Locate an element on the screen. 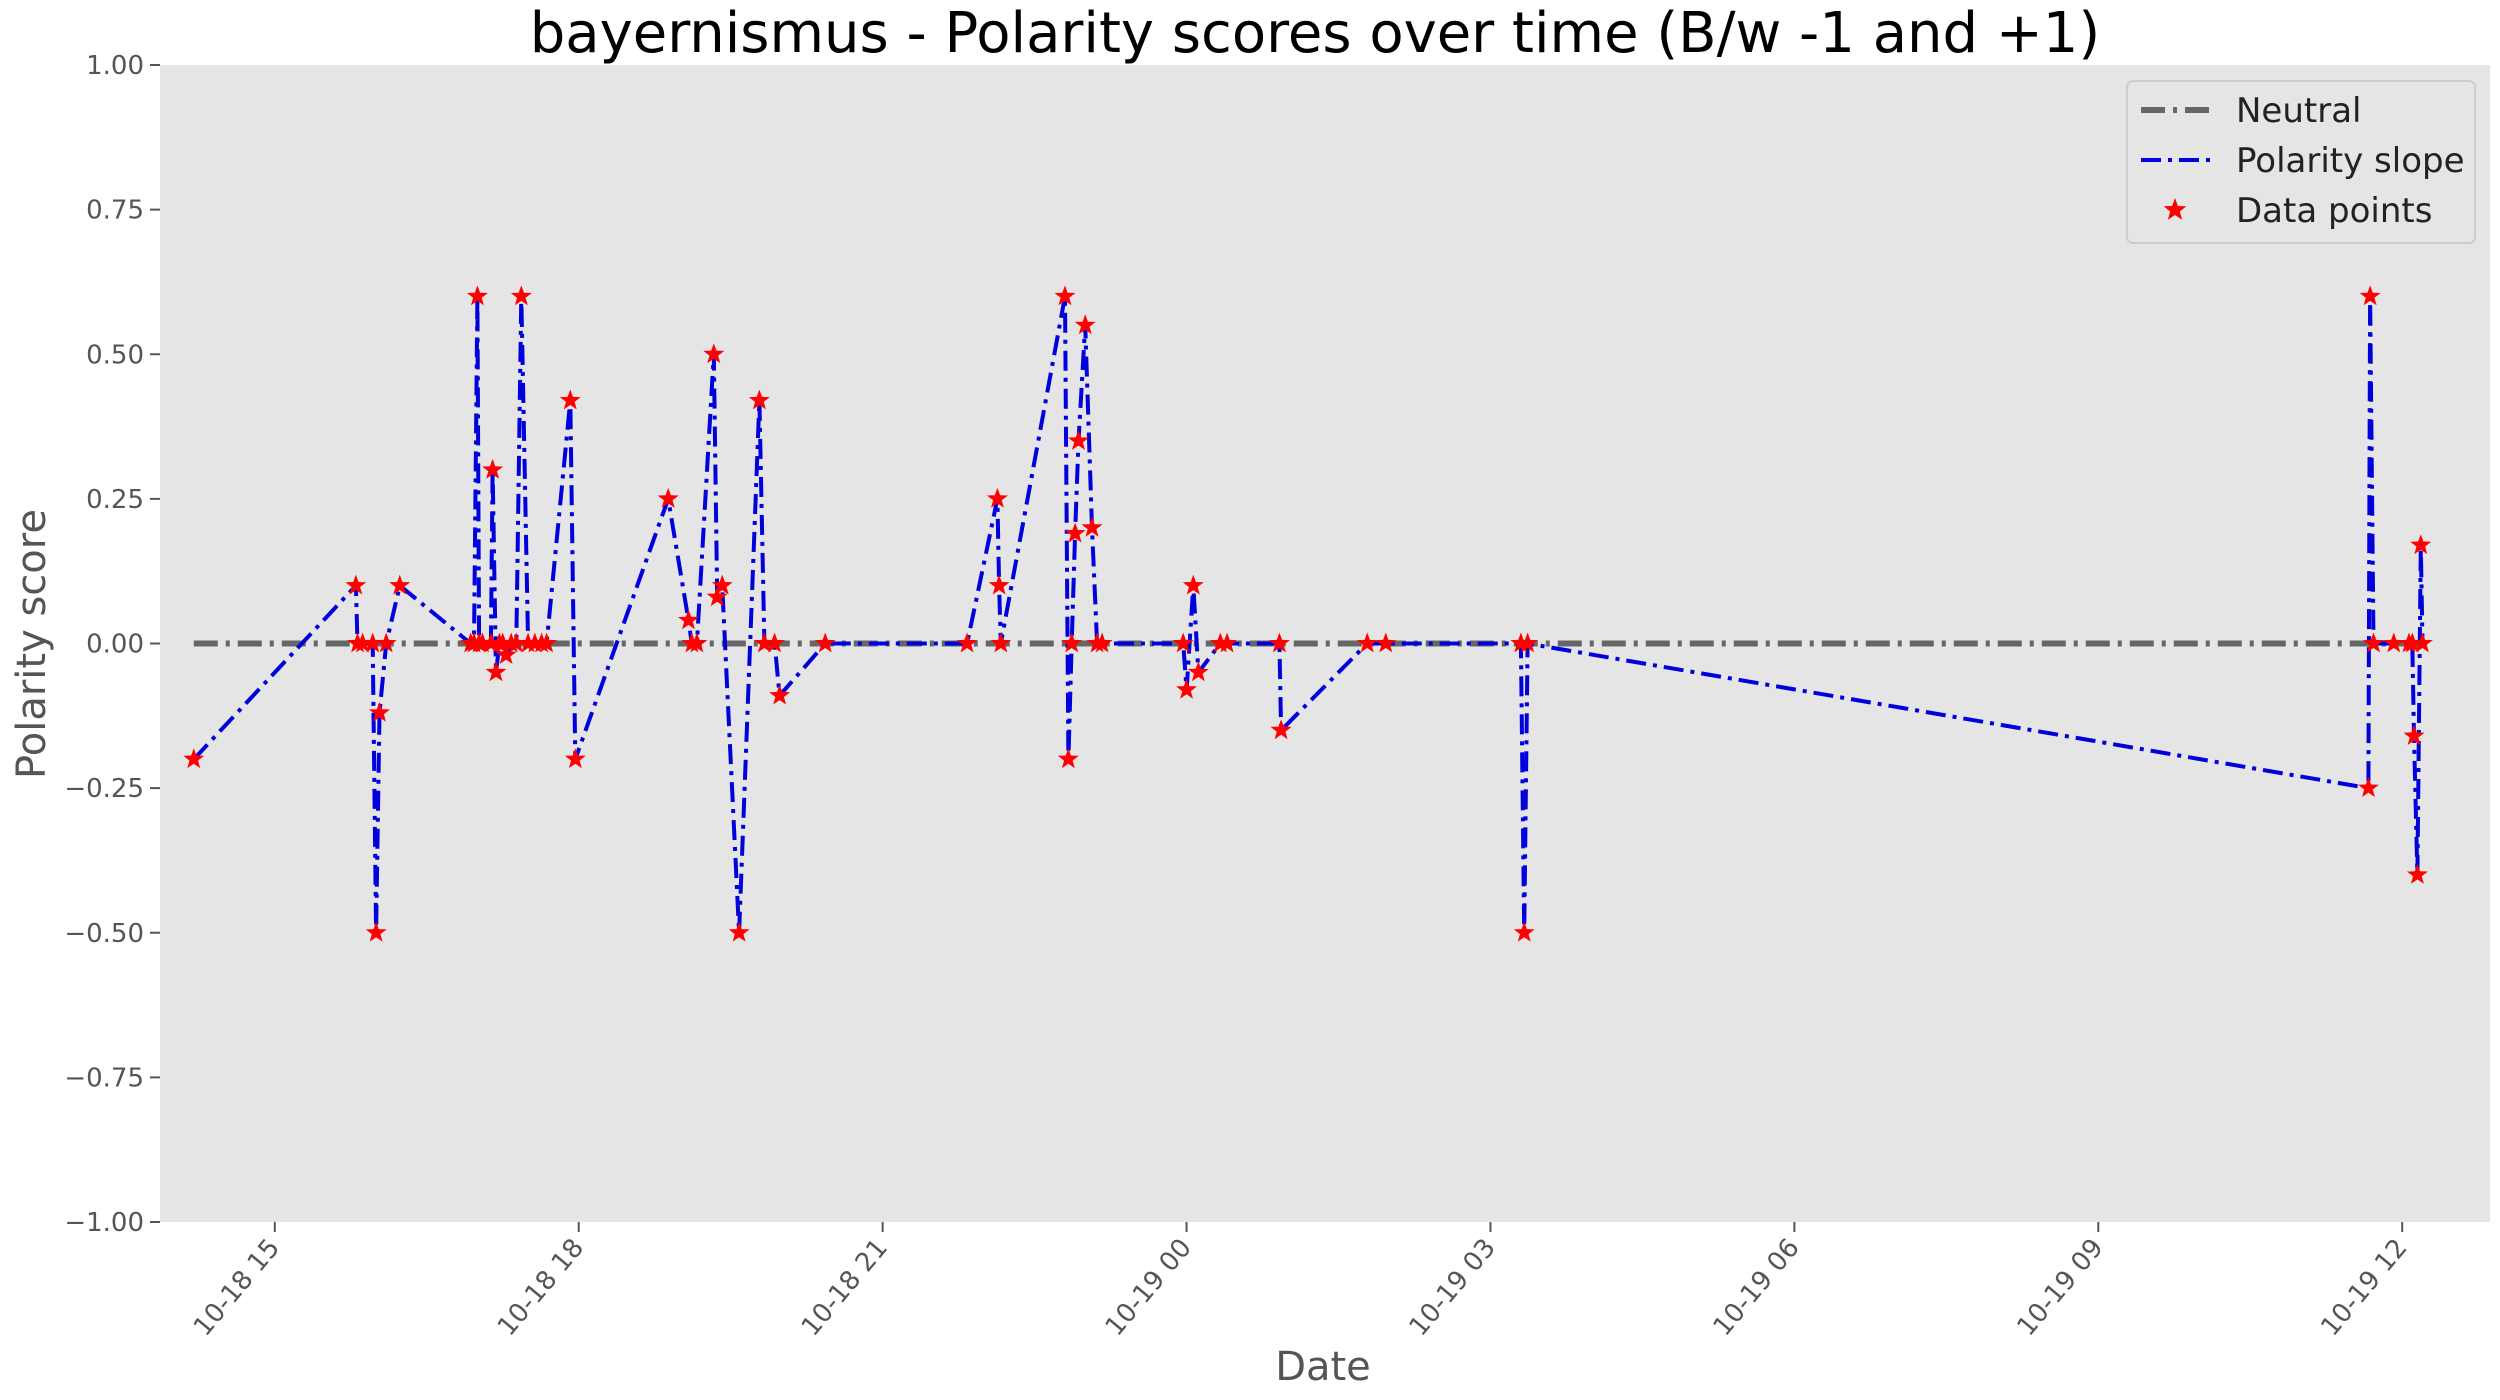 The image size is (2500, 1400). legend-label-polarity-slope: Polarity slope is located at coordinates (2350, 161).